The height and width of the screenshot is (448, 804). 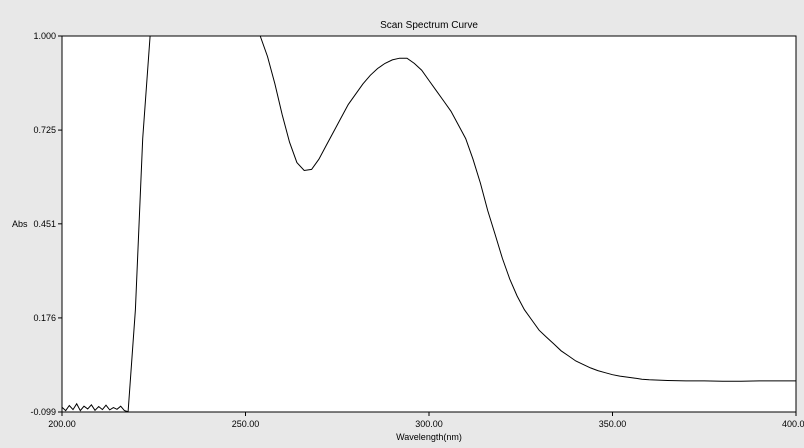 What do you see at coordinates (793, 424) in the screenshot?
I see `x-tick-label-4: 400.0` at bounding box center [793, 424].